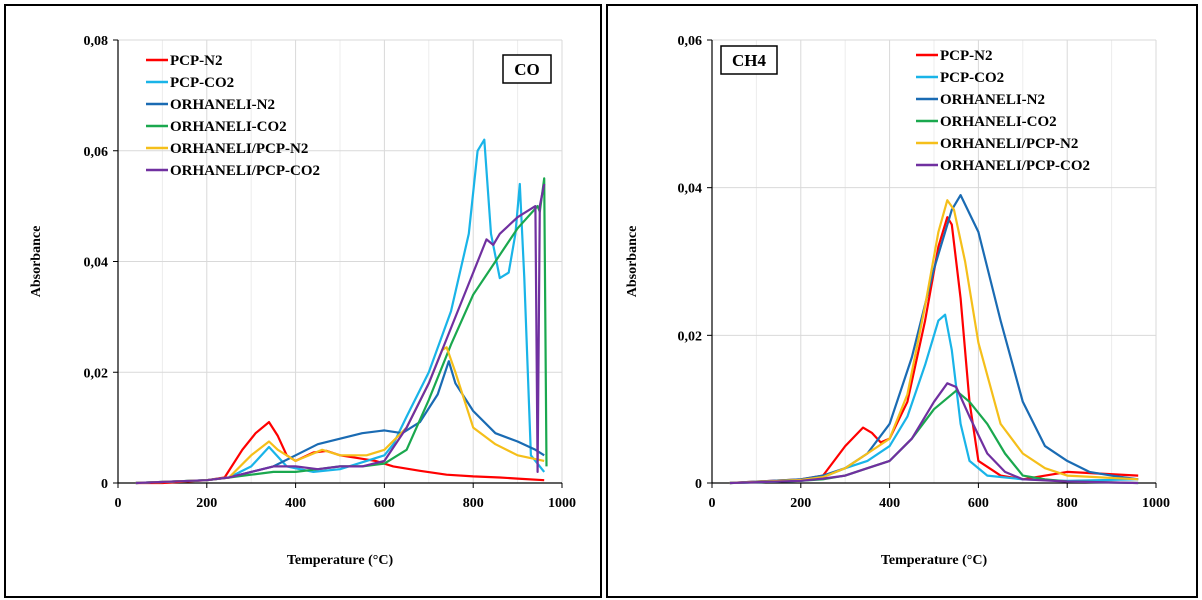 Image resolution: width=1202 pixels, height=600 pixels. Describe the element at coordinates (1067, 503) in the screenshot. I see `chart1-x-tick-label: 800` at that location.